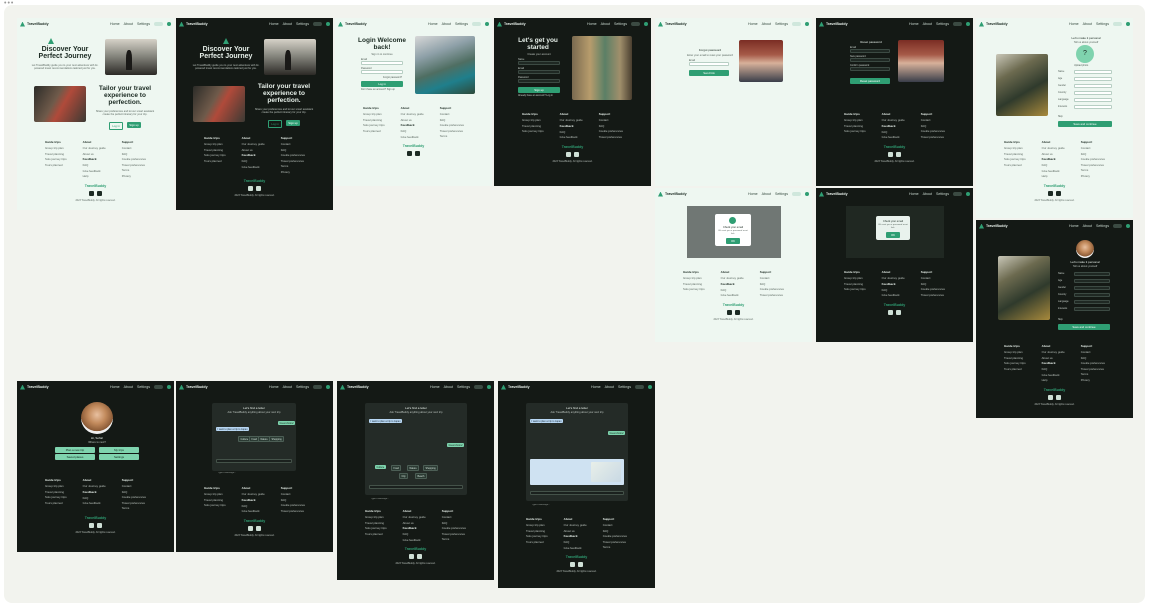 The height and width of the screenshot is (607, 1150). What do you see at coordinates (1093, 86) in the screenshot?
I see `gender-field` at bounding box center [1093, 86].